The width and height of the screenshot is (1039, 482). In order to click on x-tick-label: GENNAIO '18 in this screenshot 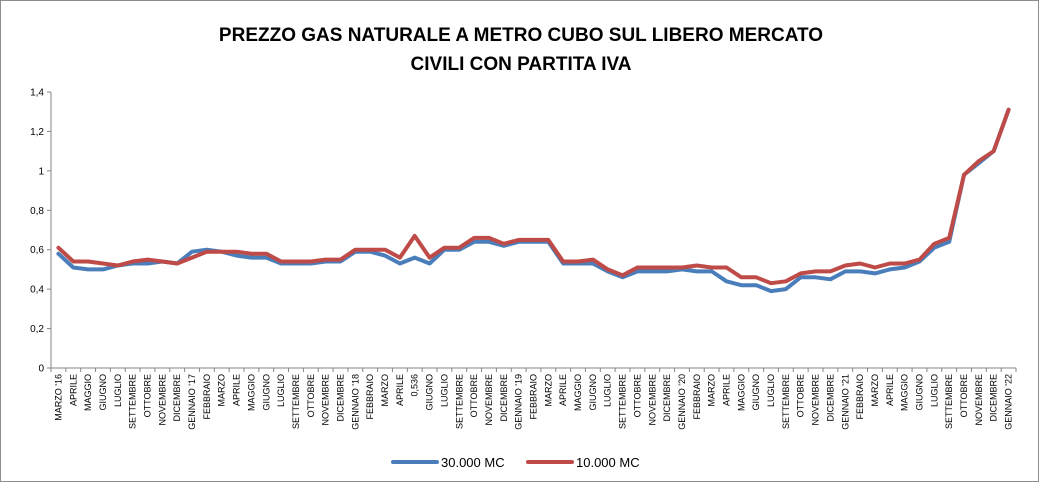, I will do `click(355, 402)`.